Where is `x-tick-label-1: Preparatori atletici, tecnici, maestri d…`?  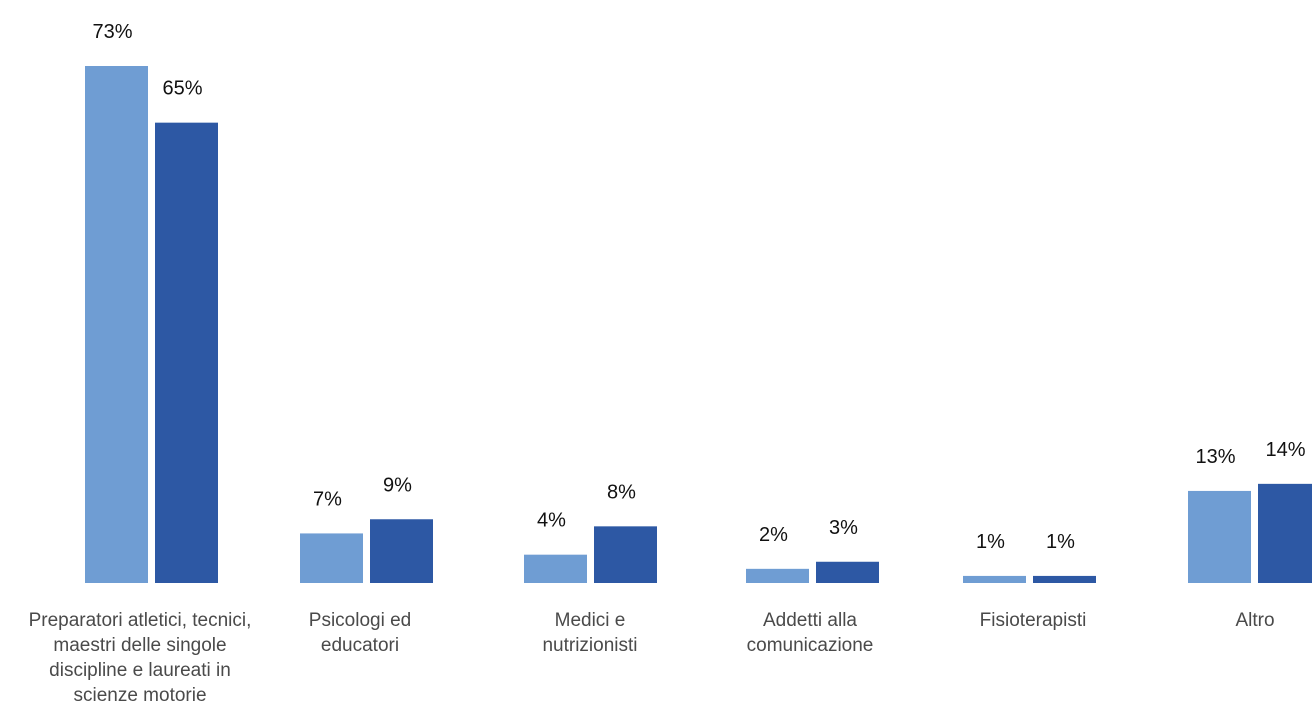
x-tick-label-1: Preparatori atletici, tecnici, maestri d… is located at coordinates (140, 658).